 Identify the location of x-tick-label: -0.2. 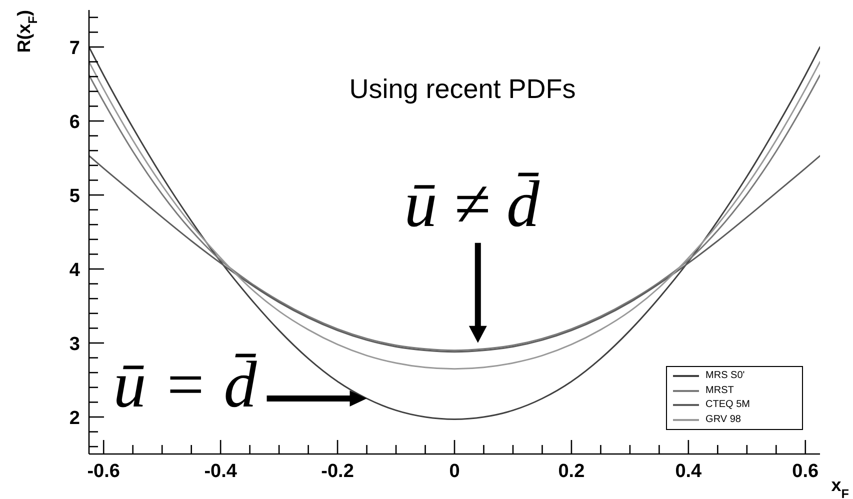
(337, 471).